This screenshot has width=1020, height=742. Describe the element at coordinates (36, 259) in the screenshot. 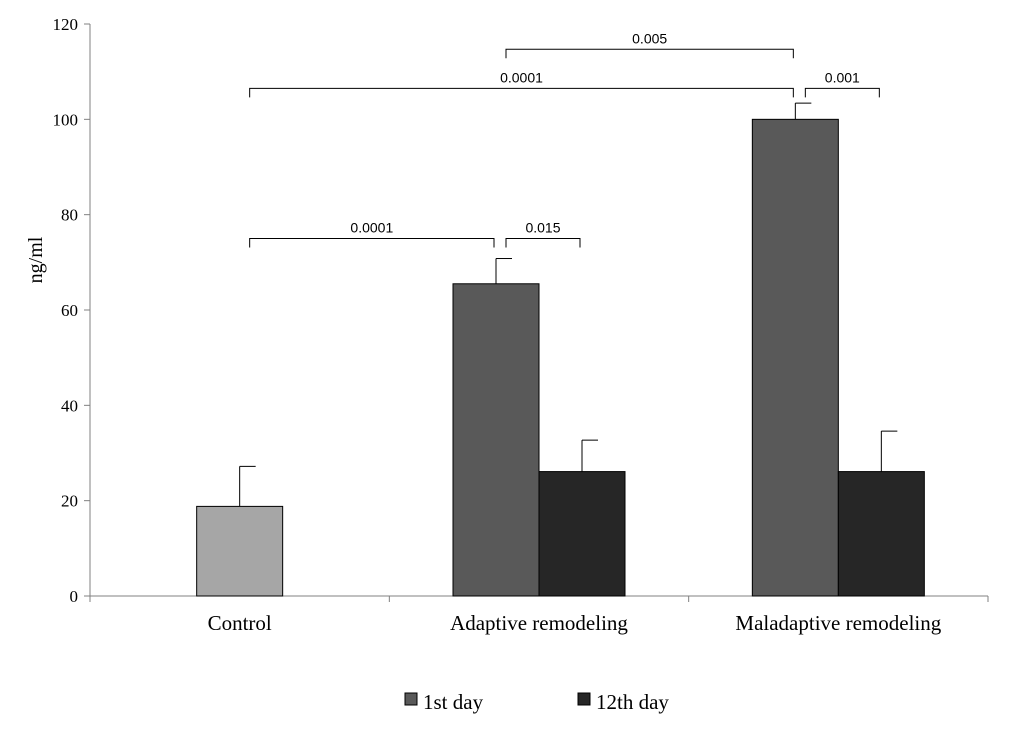

I see `y-axis-title: ng/ml` at that location.